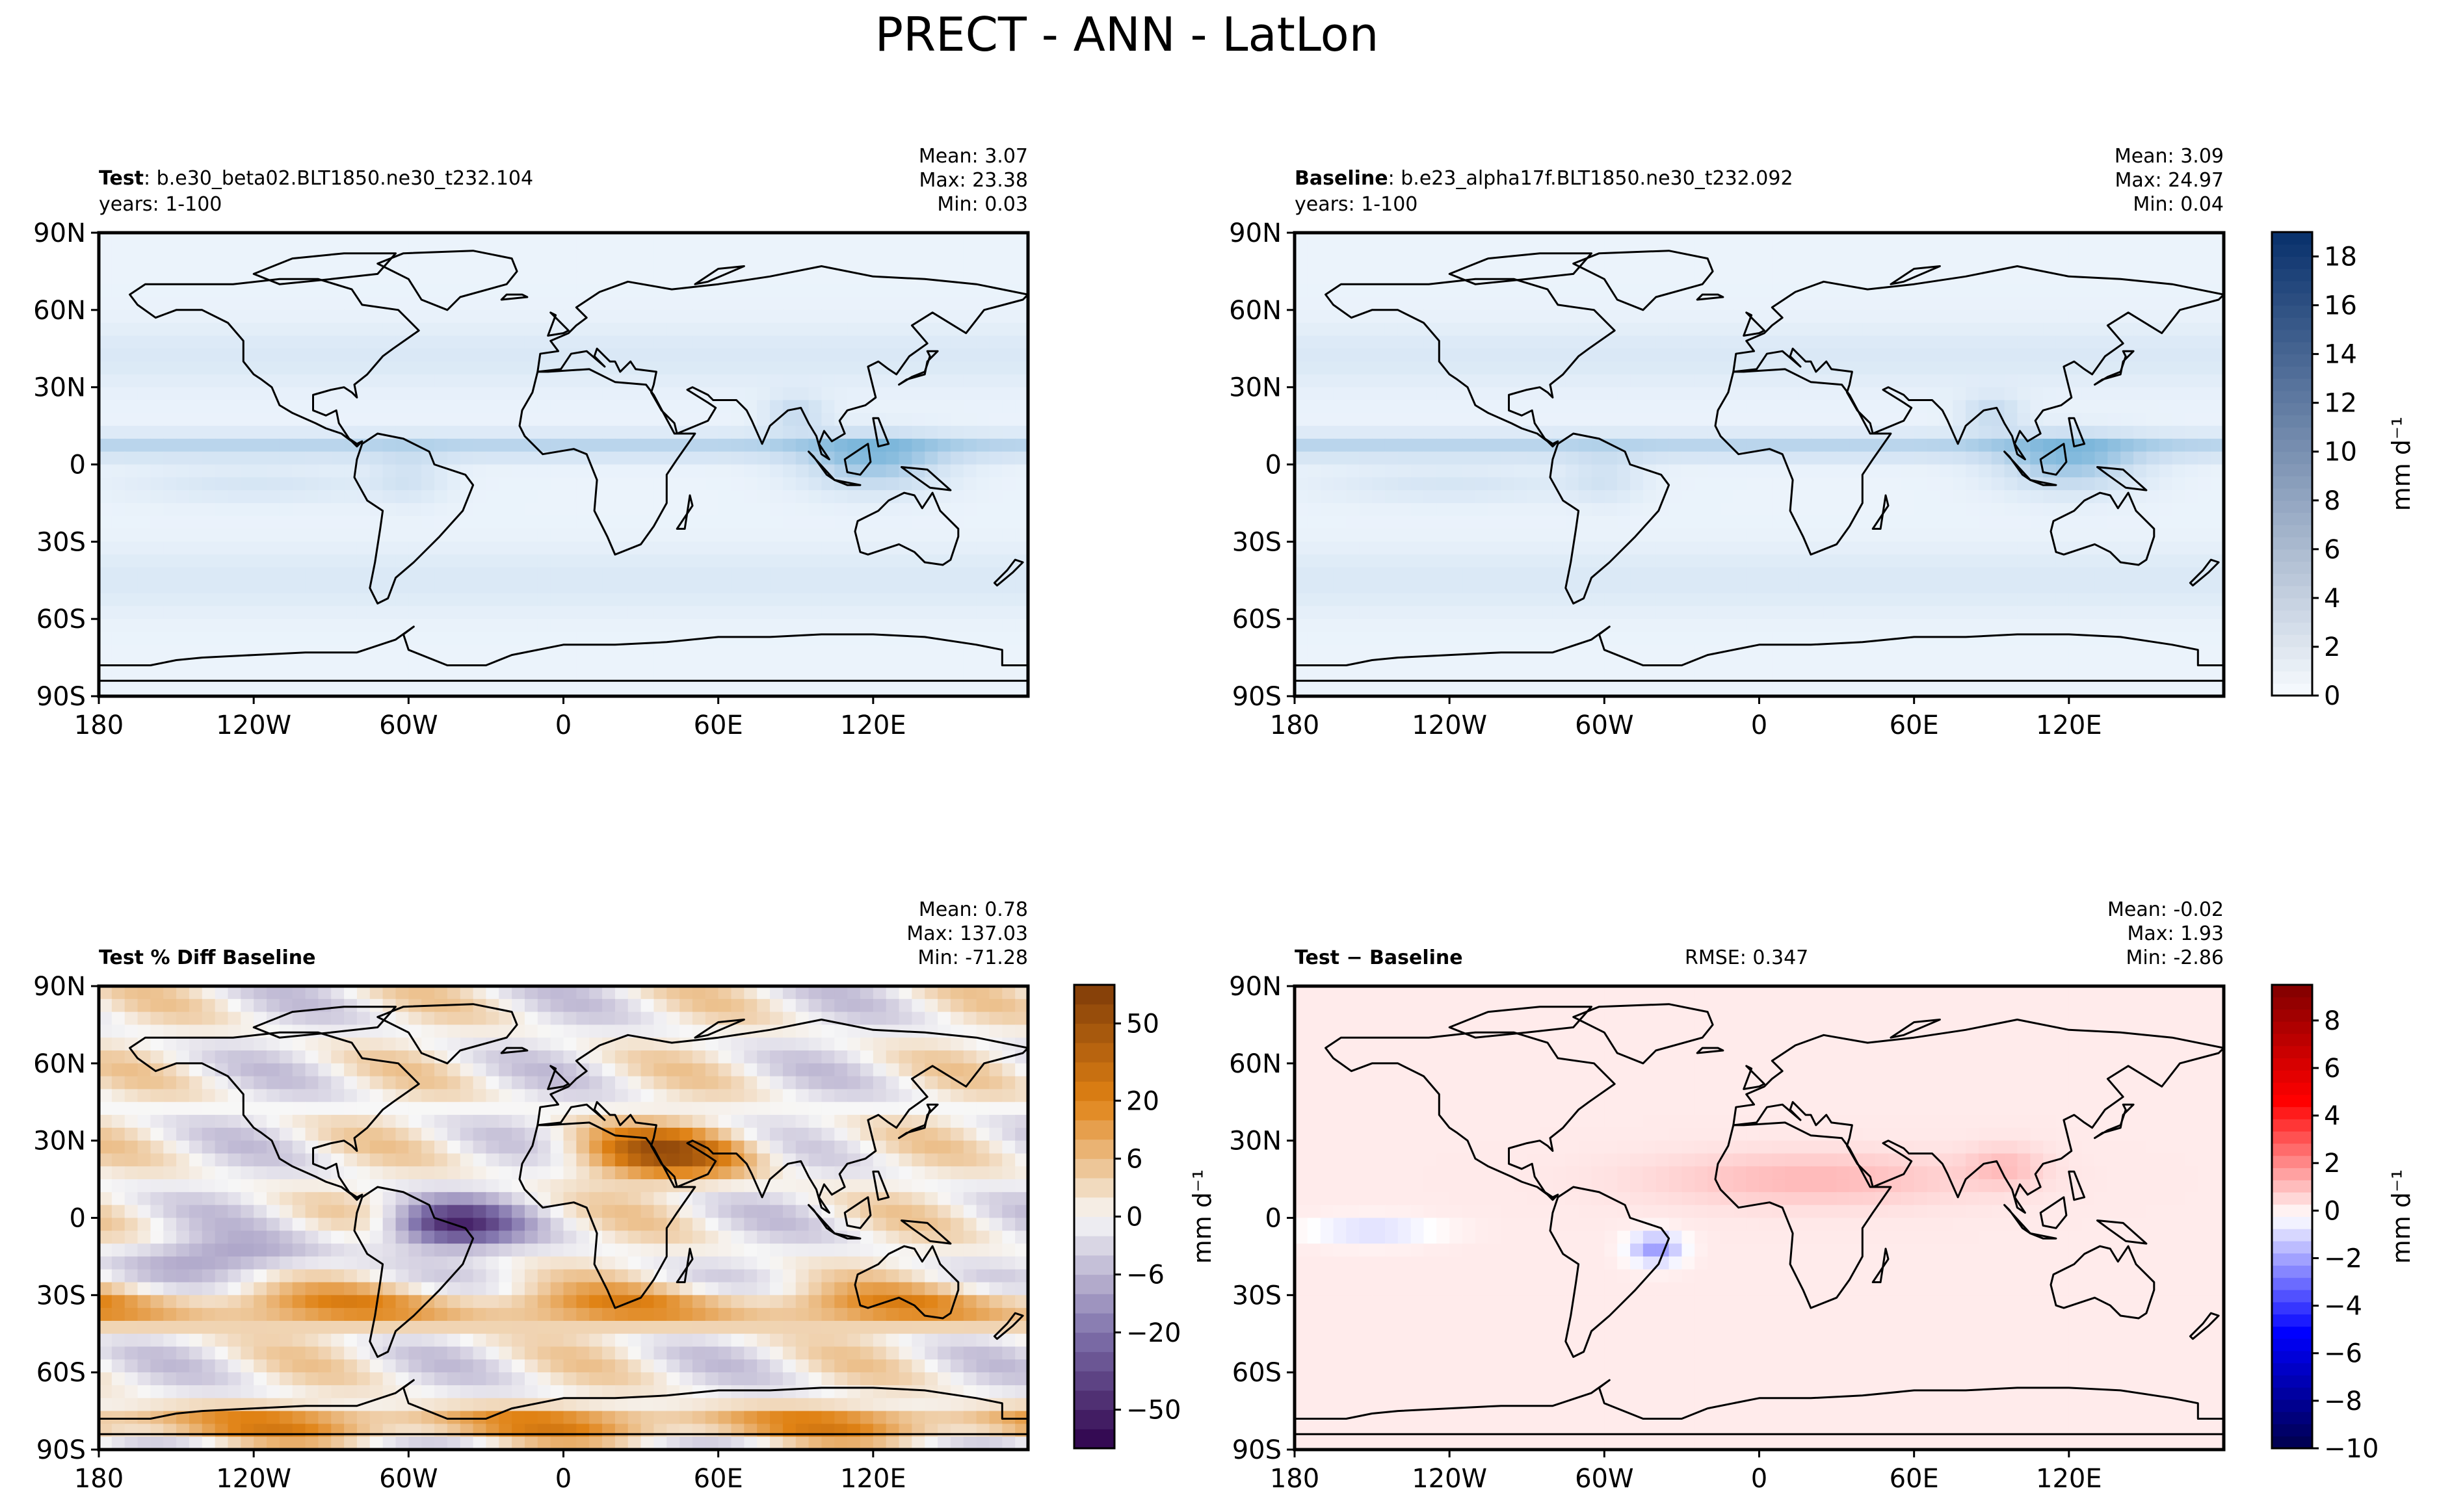 The width and height of the screenshot is (2439, 1512). What do you see at coordinates (1257, 619) in the screenshot?
I see `y-tick-label: 60S` at bounding box center [1257, 619].